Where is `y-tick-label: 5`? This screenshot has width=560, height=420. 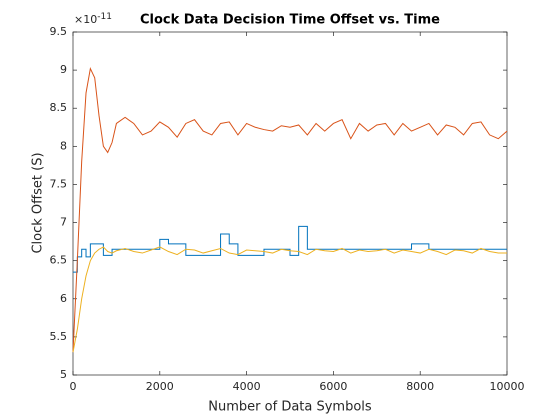
y-tick-label: 5 is located at coordinates (63, 374).